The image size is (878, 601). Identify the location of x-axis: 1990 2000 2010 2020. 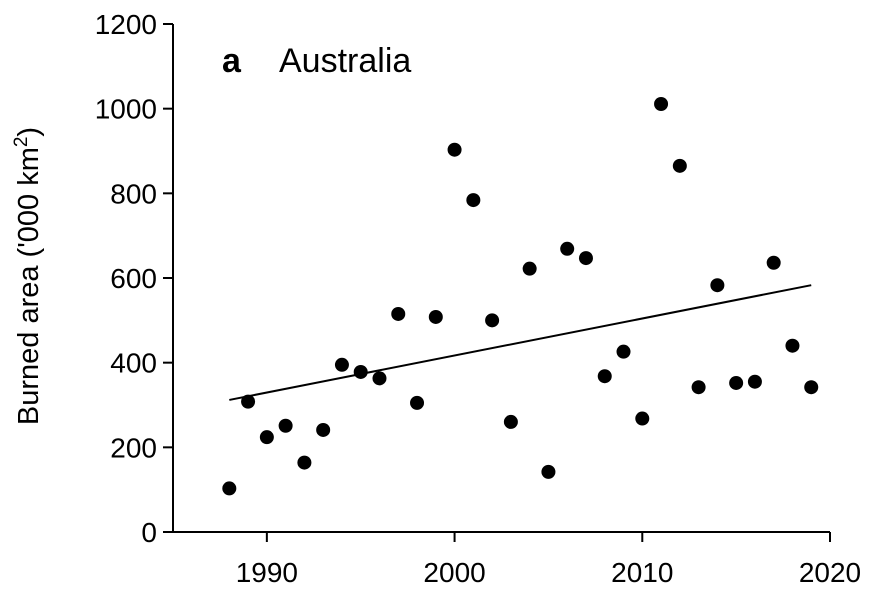
(517, 559).